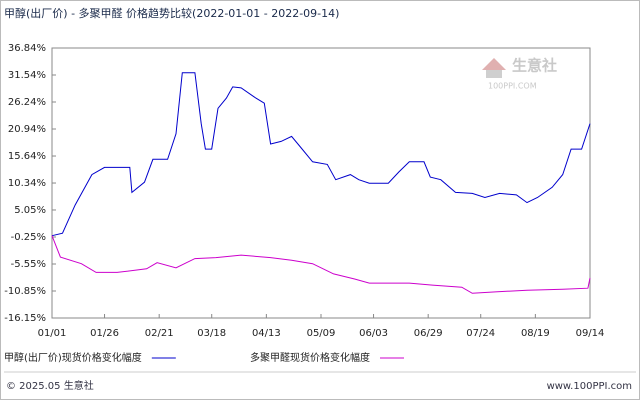 The height and width of the screenshot is (400, 640). Describe the element at coordinates (534, 66) in the screenshot. I see `watermark-brand: 生意社` at that location.